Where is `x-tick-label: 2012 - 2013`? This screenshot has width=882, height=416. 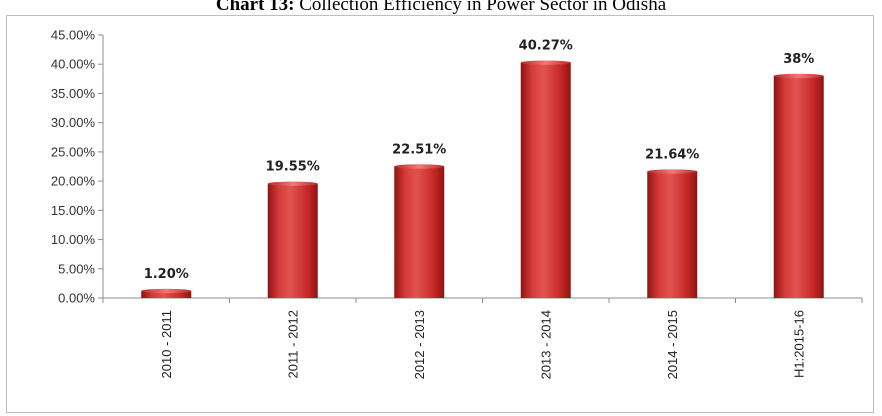 x-tick-label: 2012 - 2013 is located at coordinates (419, 344).